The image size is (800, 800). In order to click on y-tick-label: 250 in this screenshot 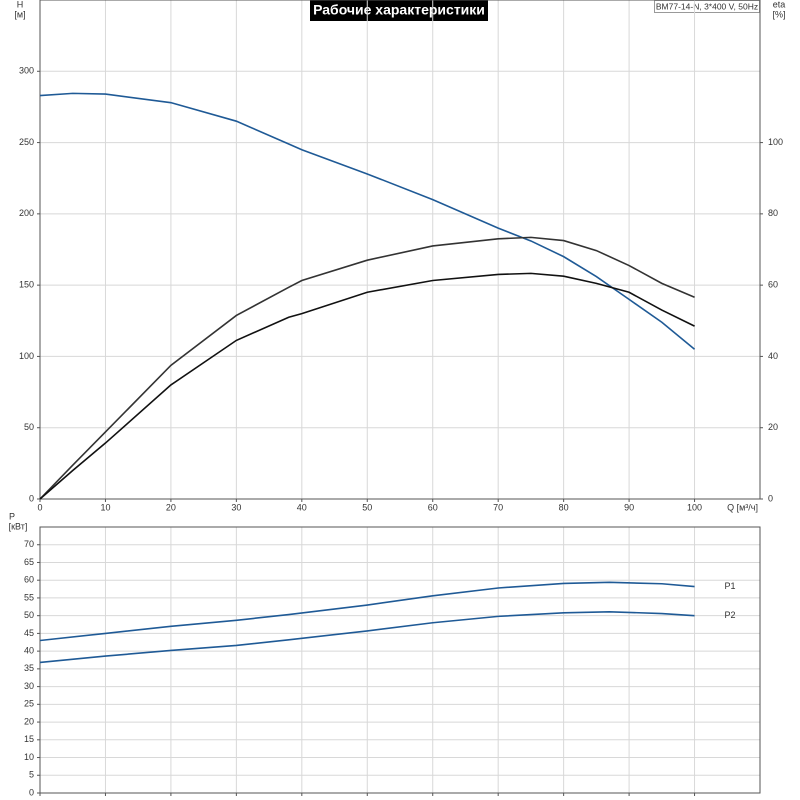, I will do `click(26, 142)`.